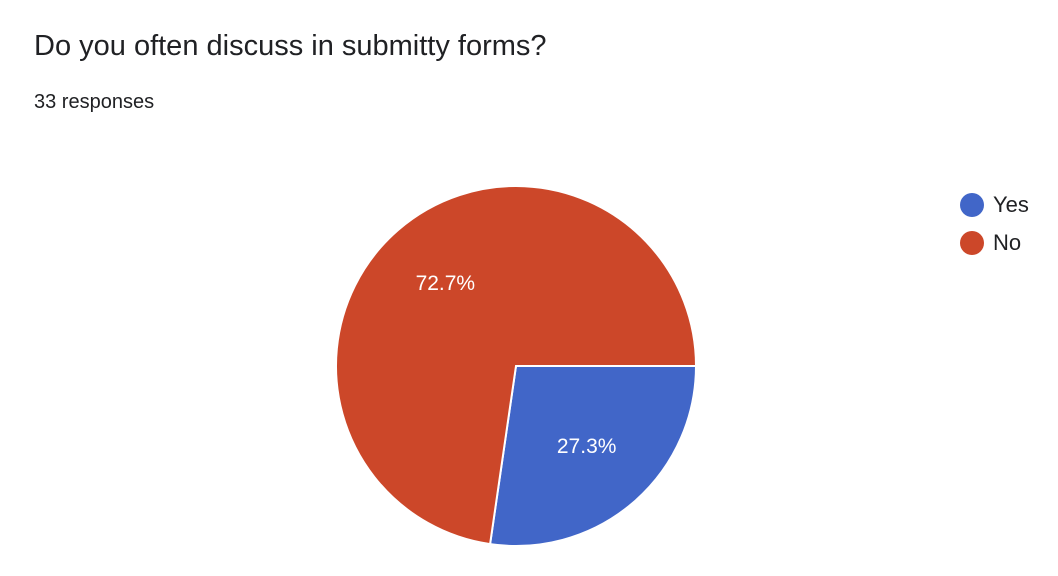 The image size is (1058, 576). Describe the element at coordinates (972, 205) in the screenshot. I see `legend-swatch-yes` at that location.